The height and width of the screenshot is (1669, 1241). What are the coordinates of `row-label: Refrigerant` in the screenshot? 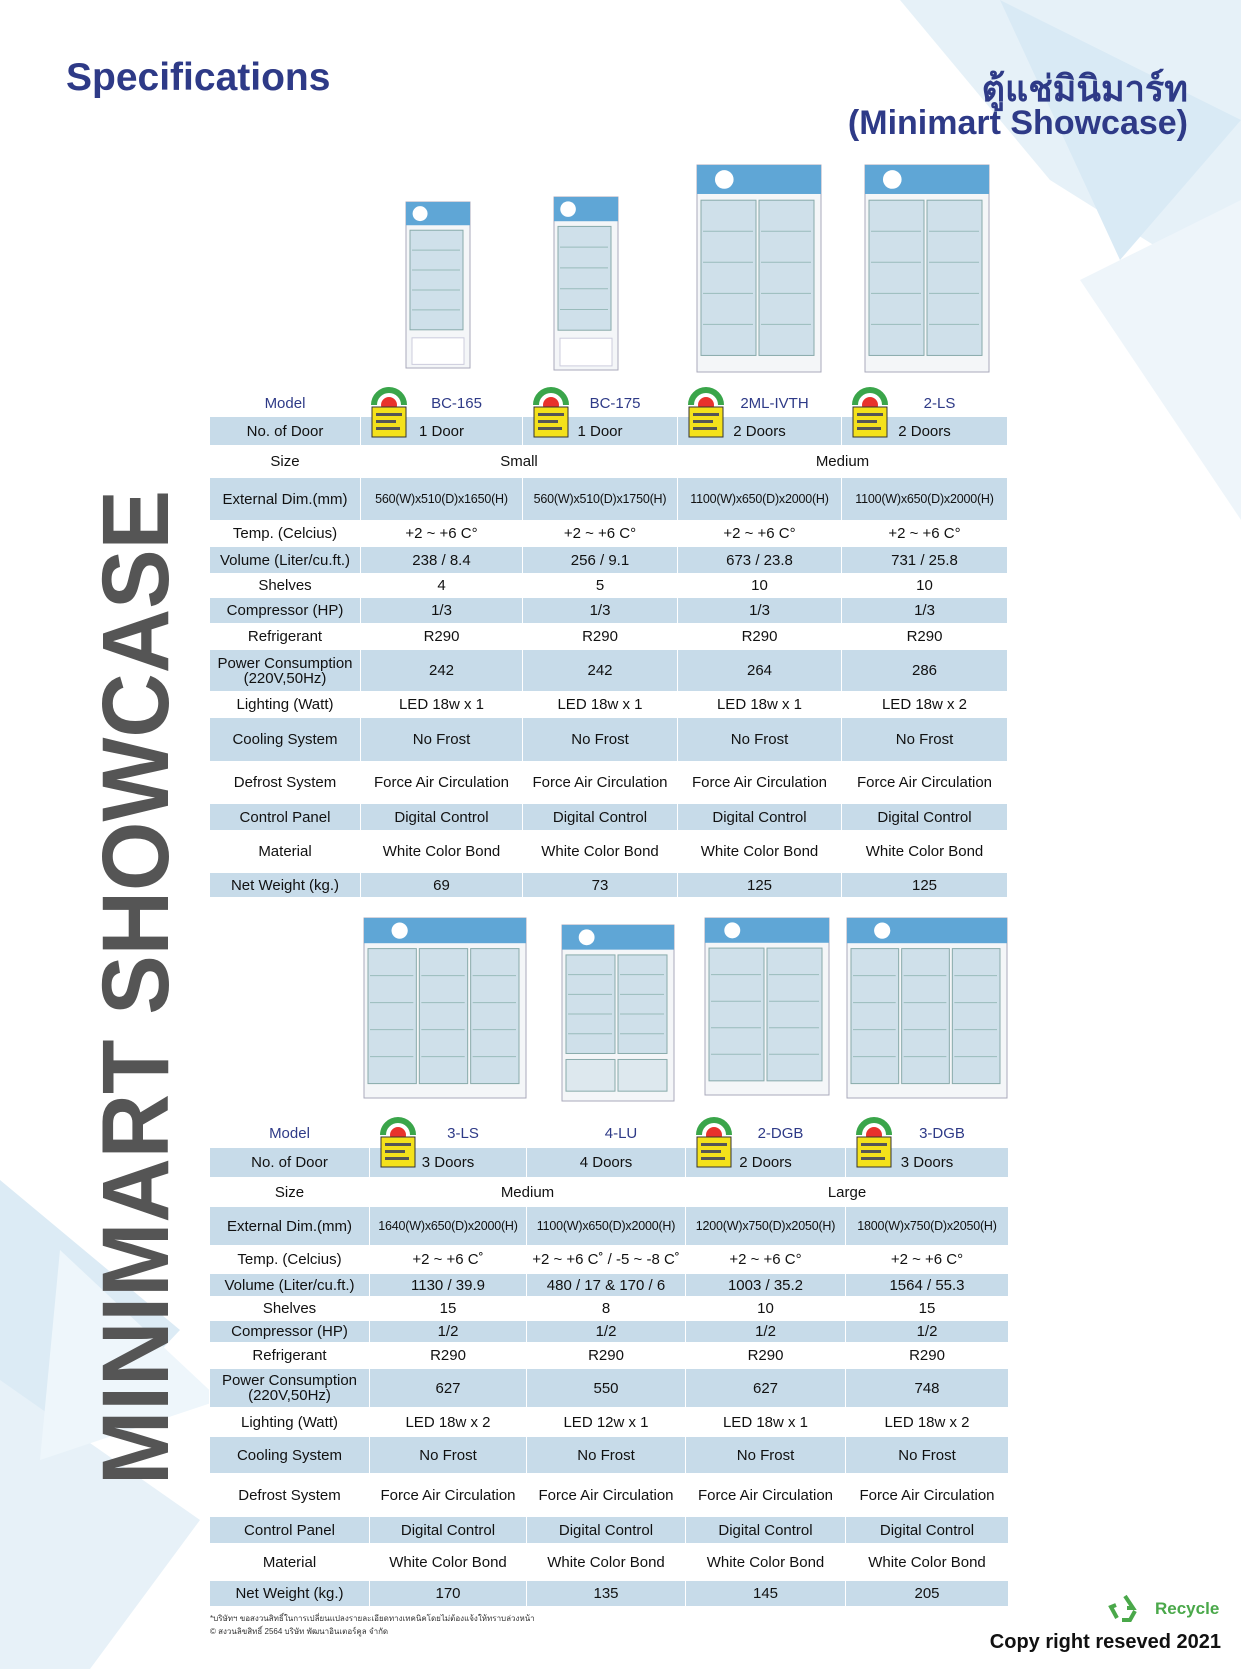 It's located at (289, 1355).